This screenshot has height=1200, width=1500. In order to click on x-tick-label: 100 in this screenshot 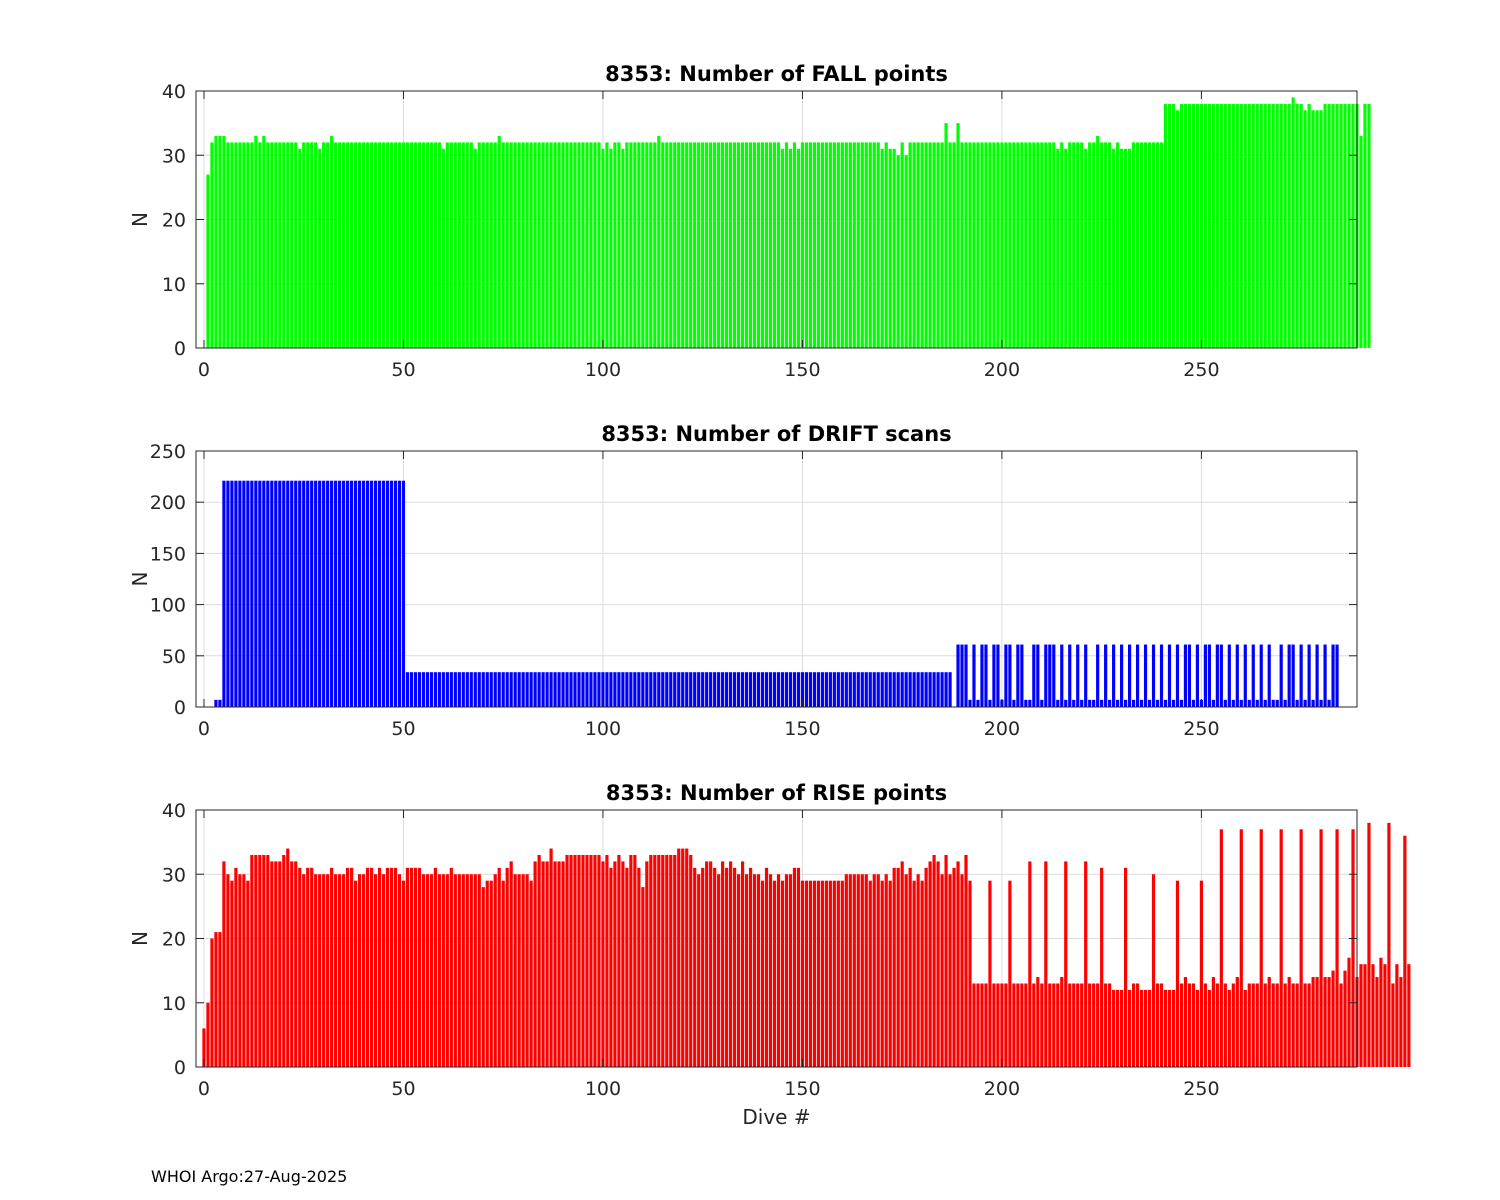, I will do `click(603, 1089)`.